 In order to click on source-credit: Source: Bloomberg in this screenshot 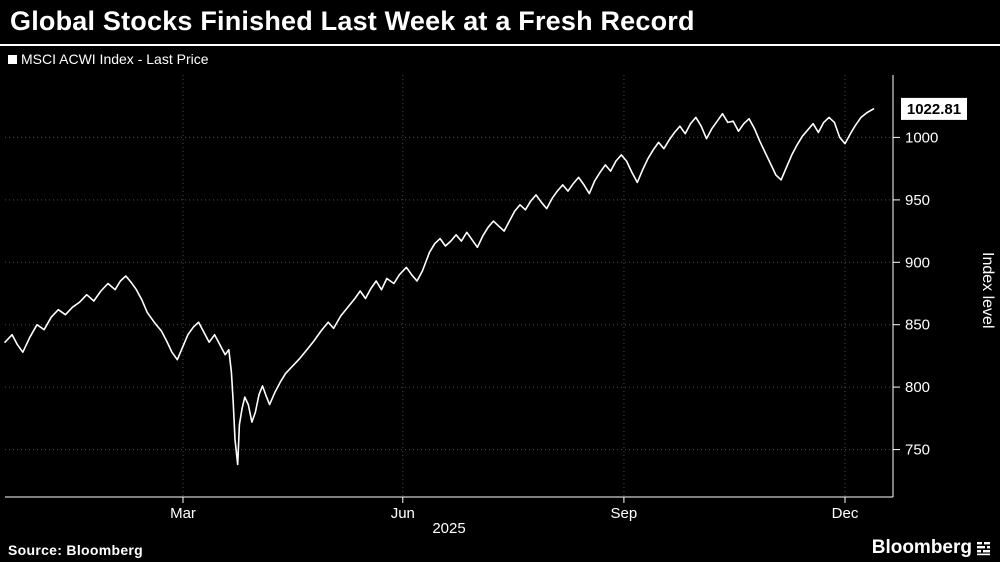, I will do `click(76, 550)`.